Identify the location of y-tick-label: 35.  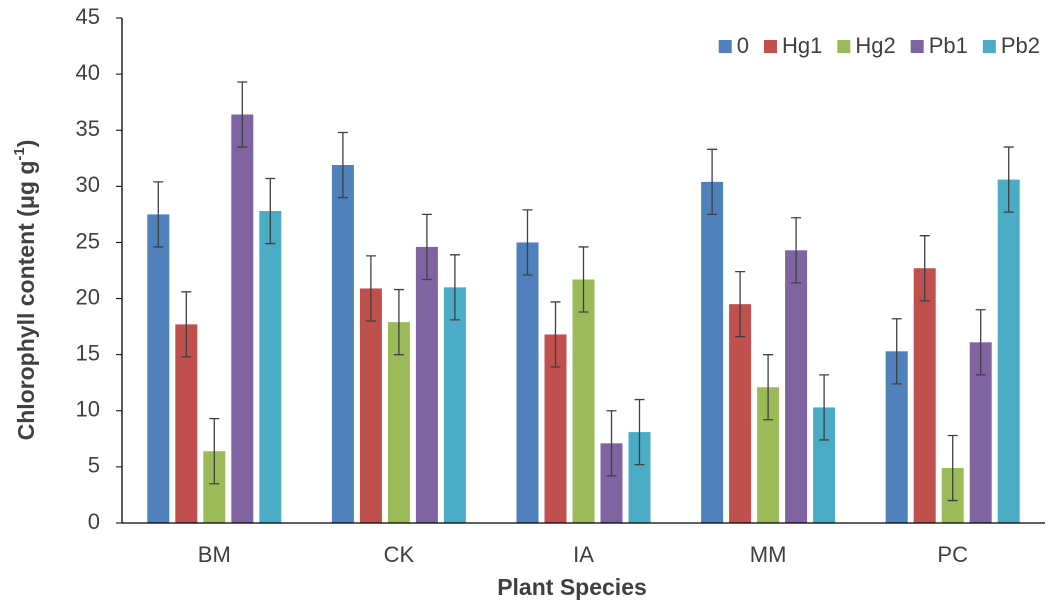
(88, 128).